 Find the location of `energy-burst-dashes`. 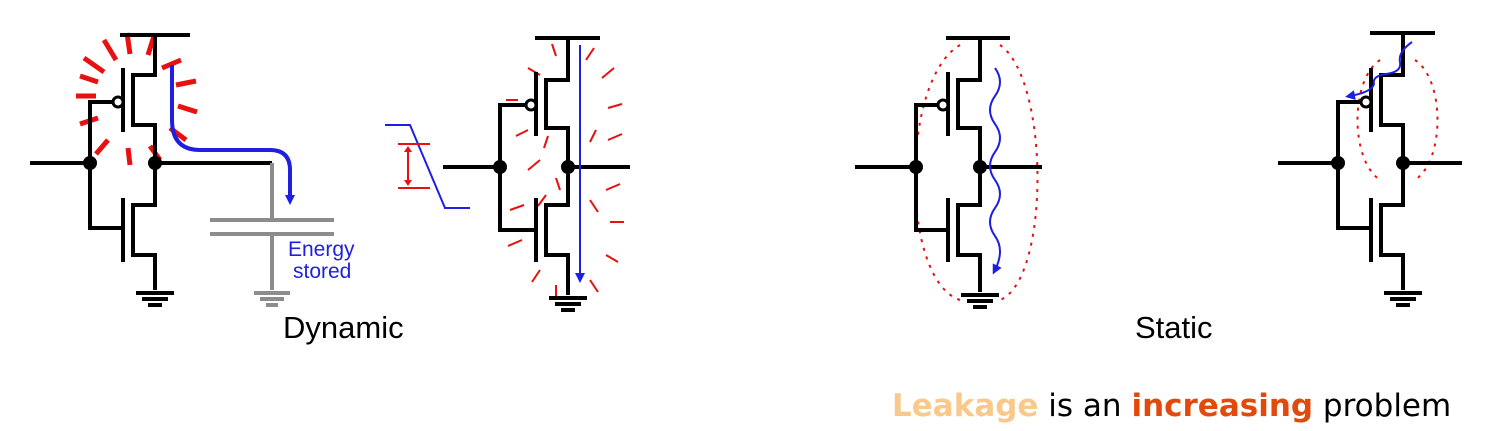

energy-burst-dashes is located at coordinates (565, 169).